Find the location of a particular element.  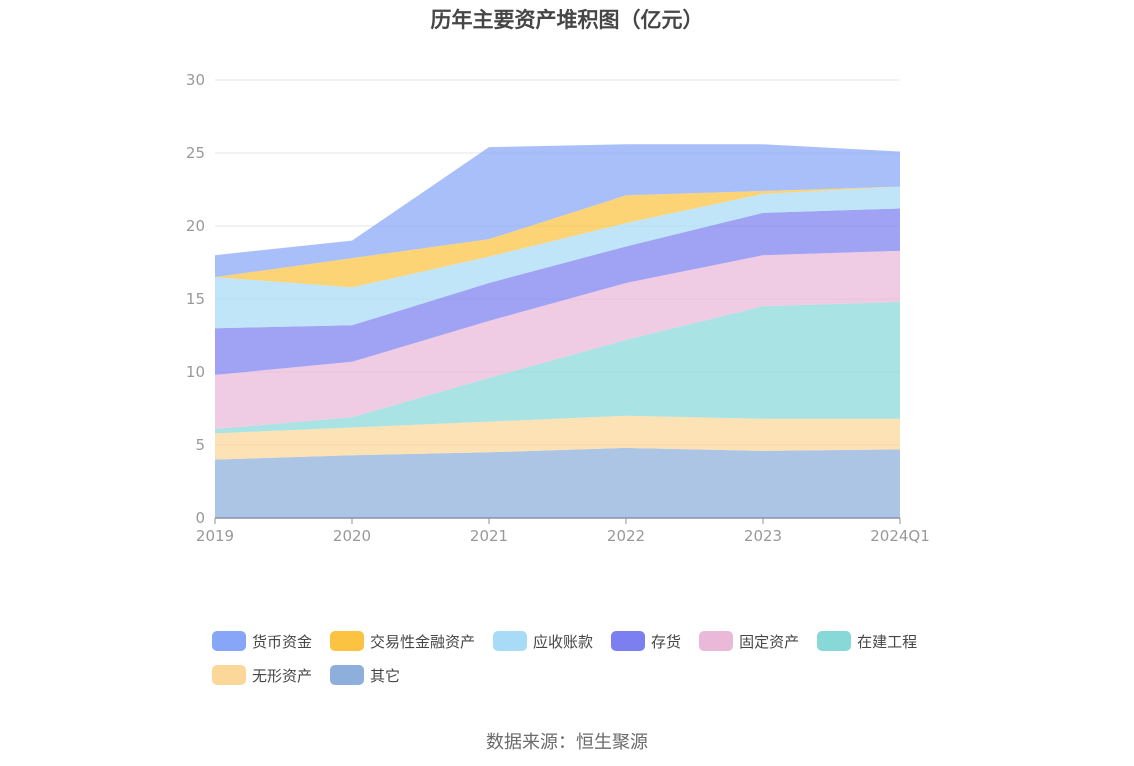

chart-title: 历年主要资产堆积图（亿元） is located at coordinates (567, 20).